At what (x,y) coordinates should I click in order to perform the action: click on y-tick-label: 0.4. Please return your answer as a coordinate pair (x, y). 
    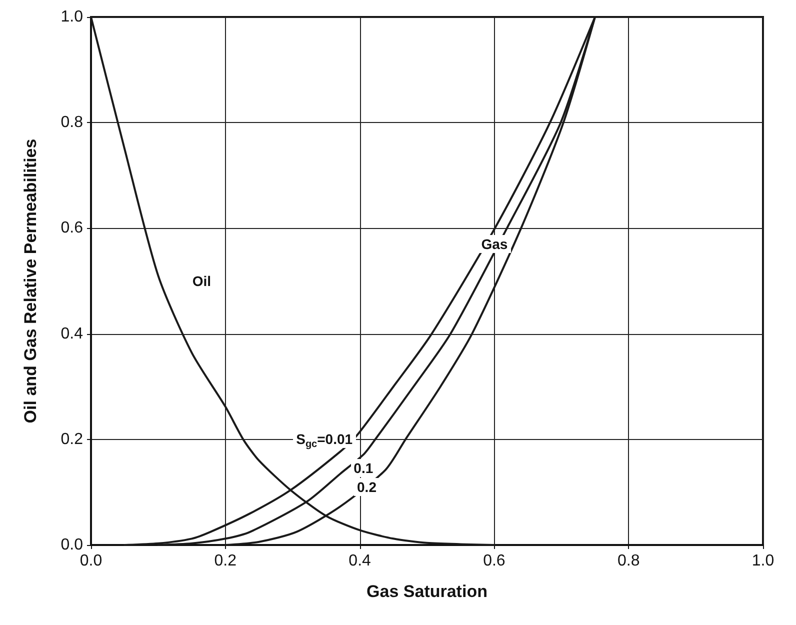
    Looking at the image, I should click on (72, 333).